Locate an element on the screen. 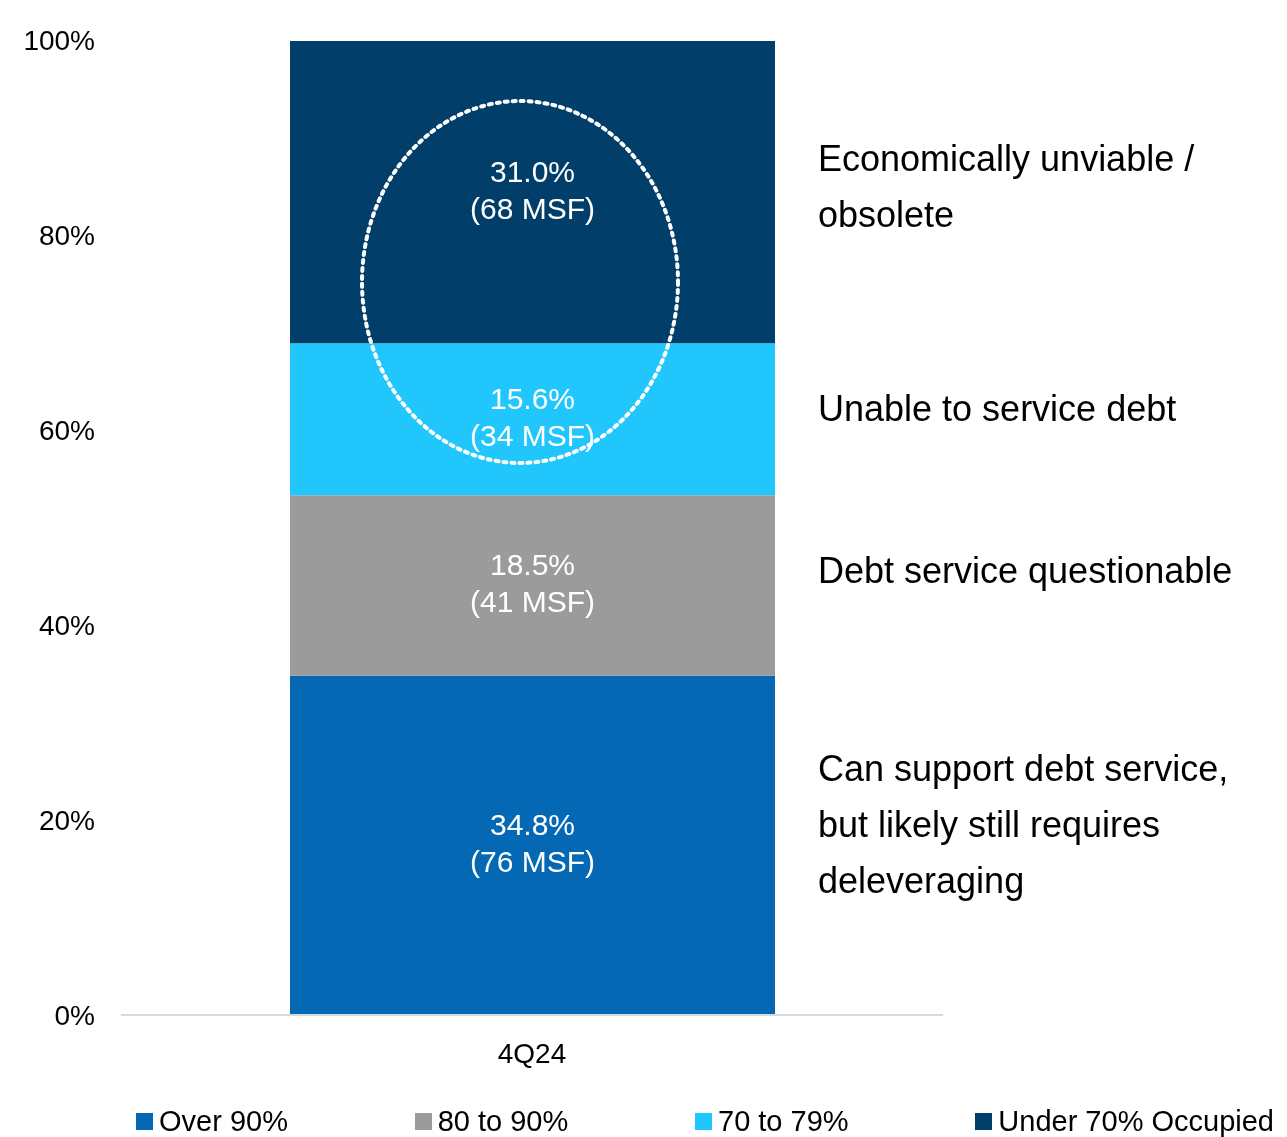  y-tick-label: 100% is located at coordinates (59, 40).